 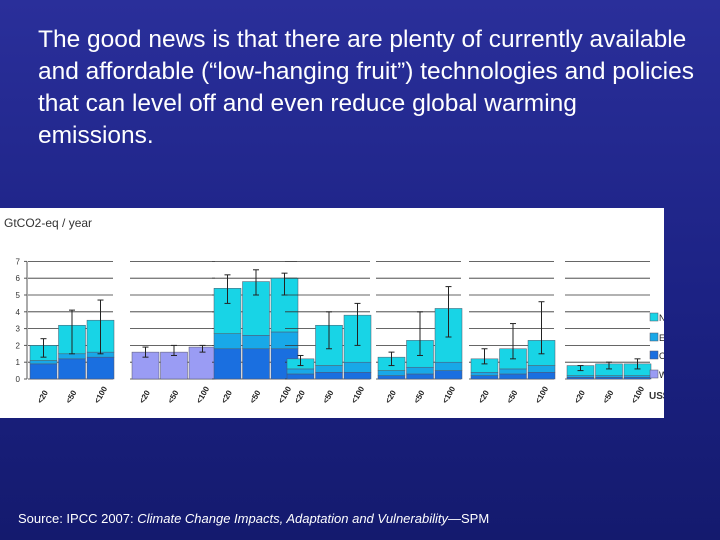 I want to click on y-tick-label: 7, so click(x=18, y=261).